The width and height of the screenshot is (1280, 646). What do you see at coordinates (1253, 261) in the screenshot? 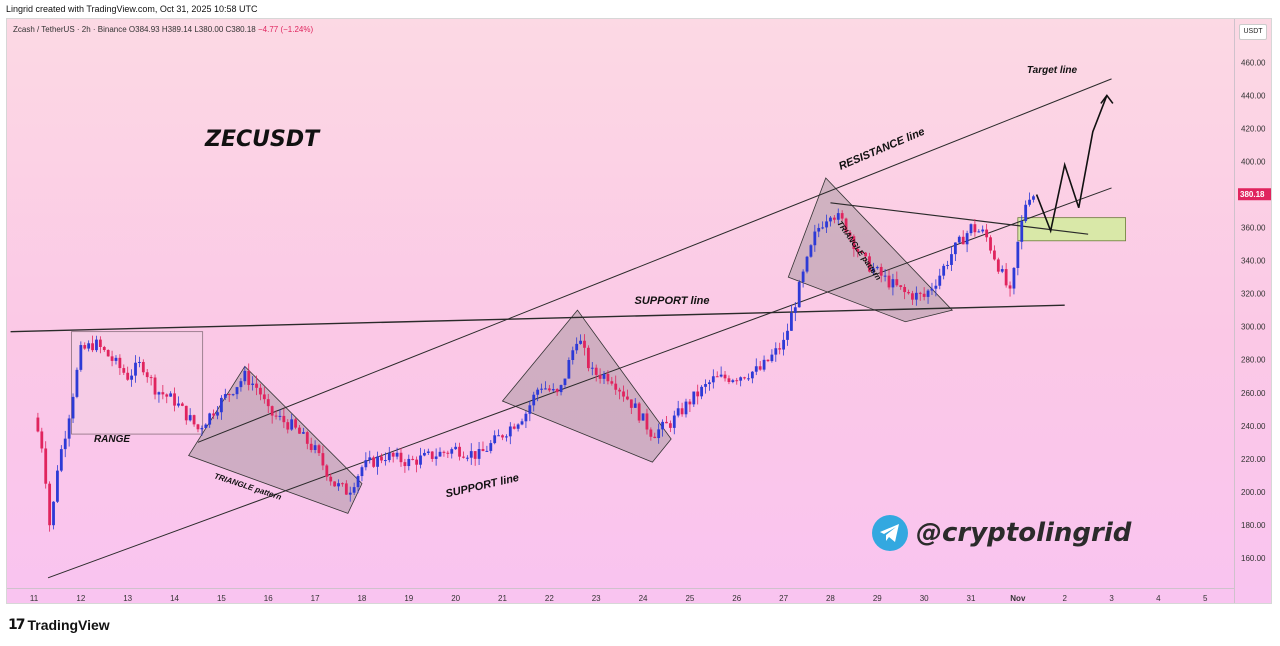
I see `y-tick-label: 340.00` at bounding box center [1253, 261].